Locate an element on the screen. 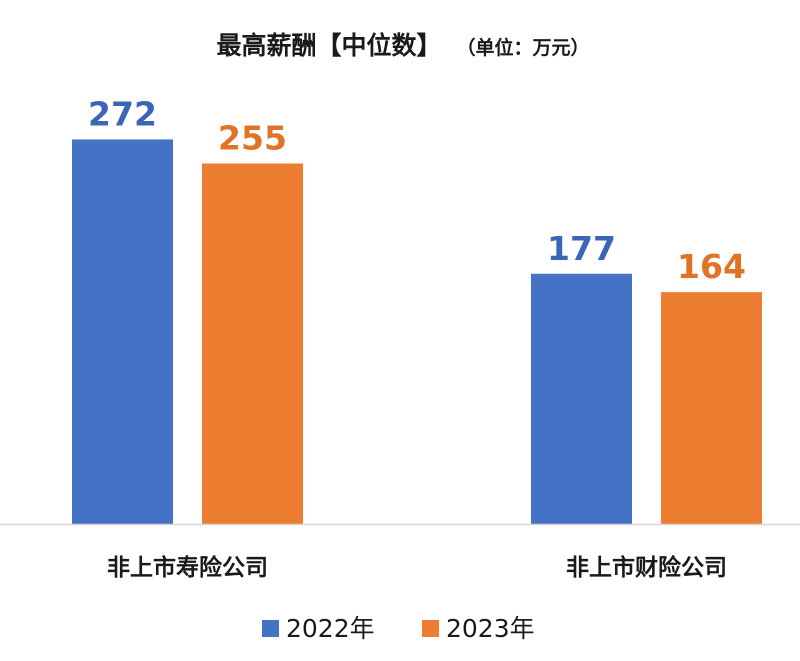 The width and height of the screenshot is (800, 661). chart-title-main: 最高薪酬【中位数】 is located at coordinates (328, 45).